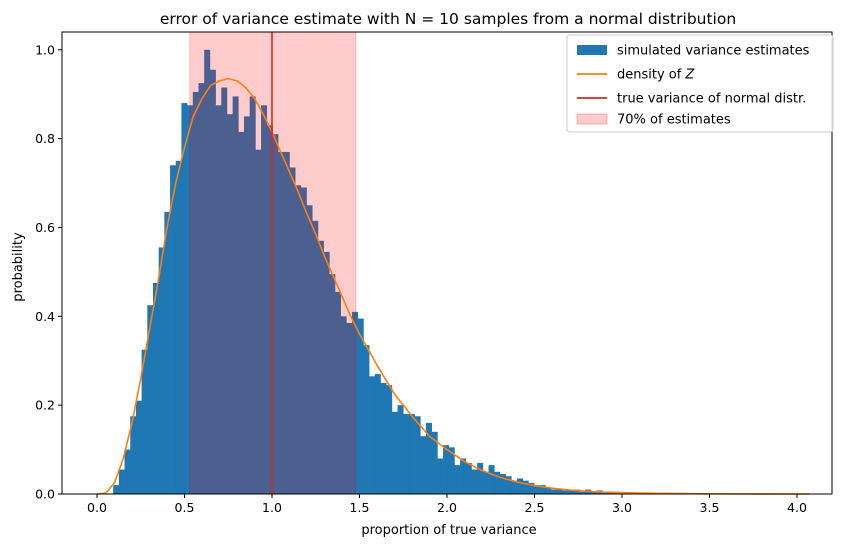  I want to click on y-tick-label: 0.8, so click(45, 138).